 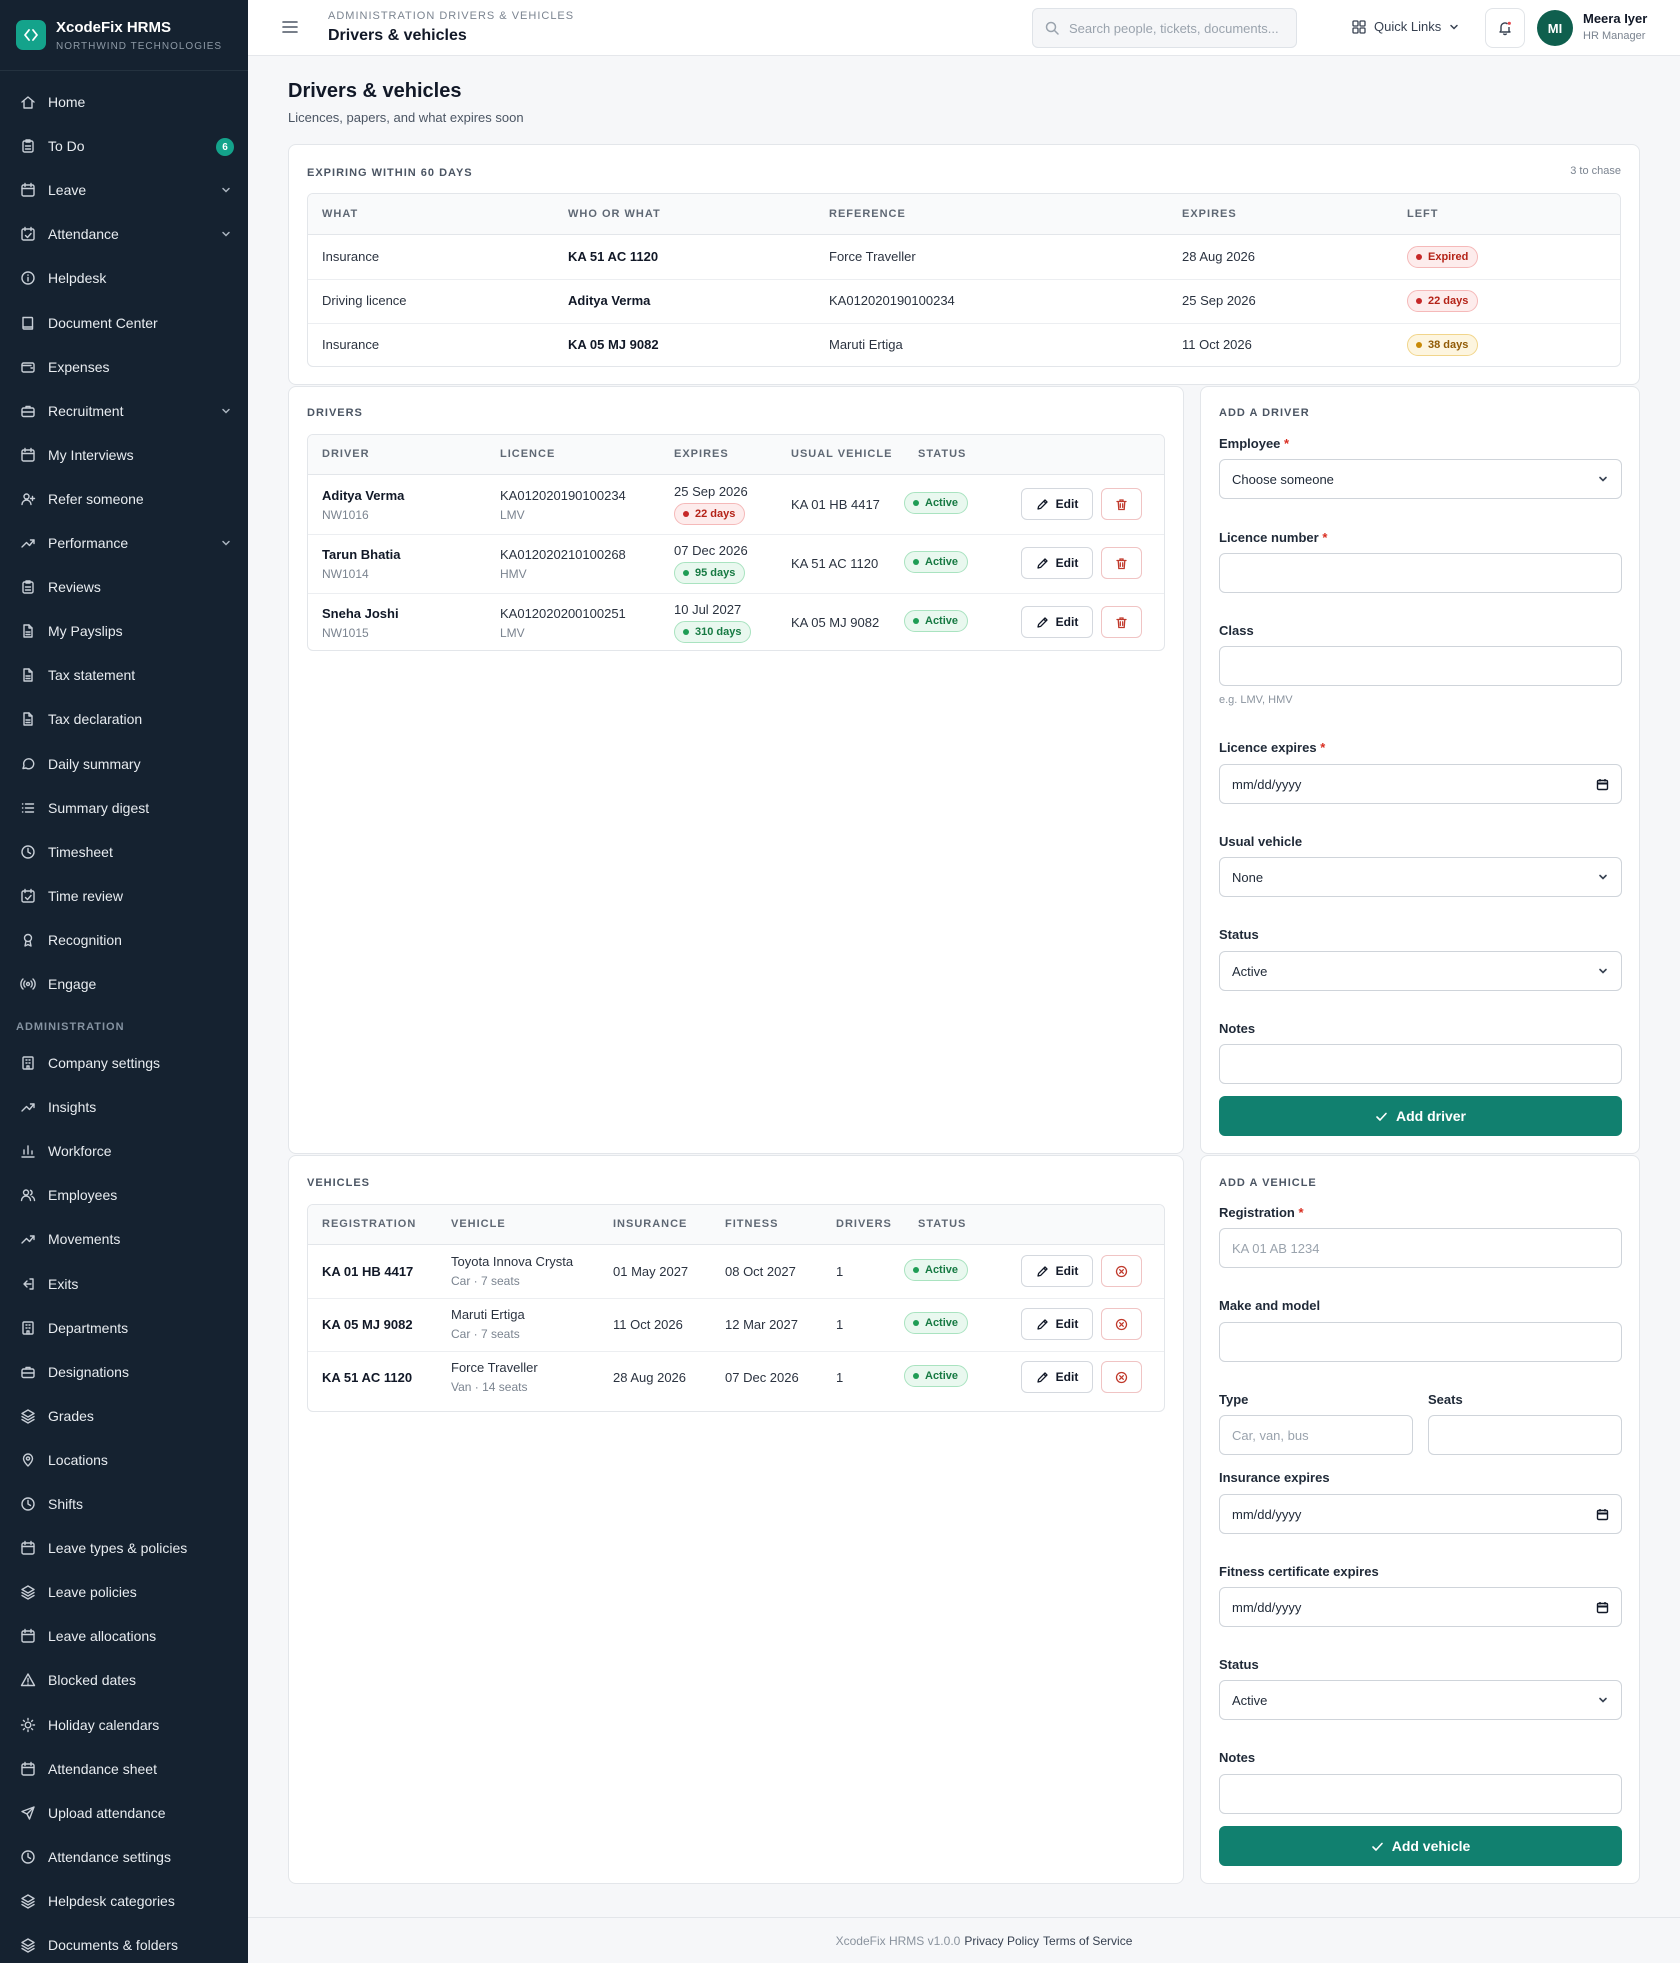 What do you see at coordinates (124, 896) in the screenshot?
I see `sidebar-item-time-review: Time review` at bounding box center [124, 896].